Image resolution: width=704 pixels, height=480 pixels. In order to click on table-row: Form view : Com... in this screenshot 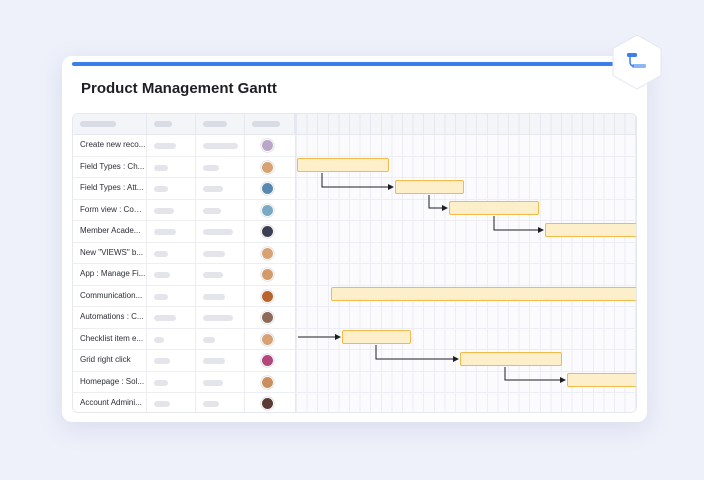, I will do `click(184, 210)`.